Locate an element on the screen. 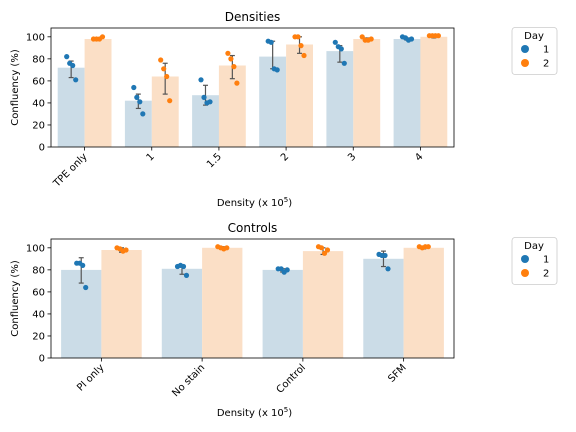  x-tick-label: 1.5 is located at coordinates (214, 160).